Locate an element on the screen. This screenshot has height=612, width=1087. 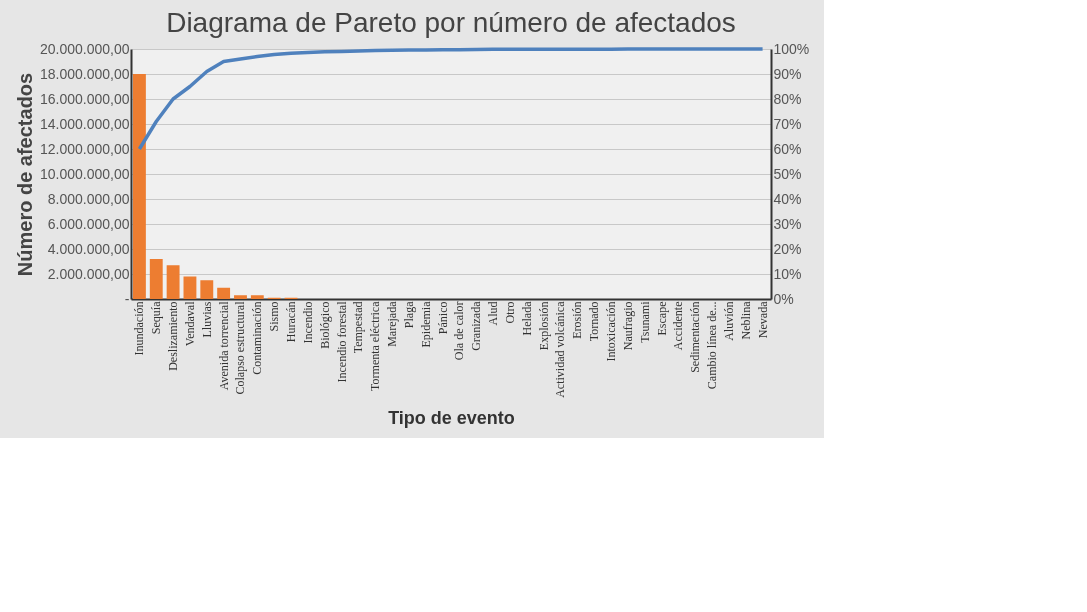
x-tick-label: Pánico is located at coordinates (442, 318).